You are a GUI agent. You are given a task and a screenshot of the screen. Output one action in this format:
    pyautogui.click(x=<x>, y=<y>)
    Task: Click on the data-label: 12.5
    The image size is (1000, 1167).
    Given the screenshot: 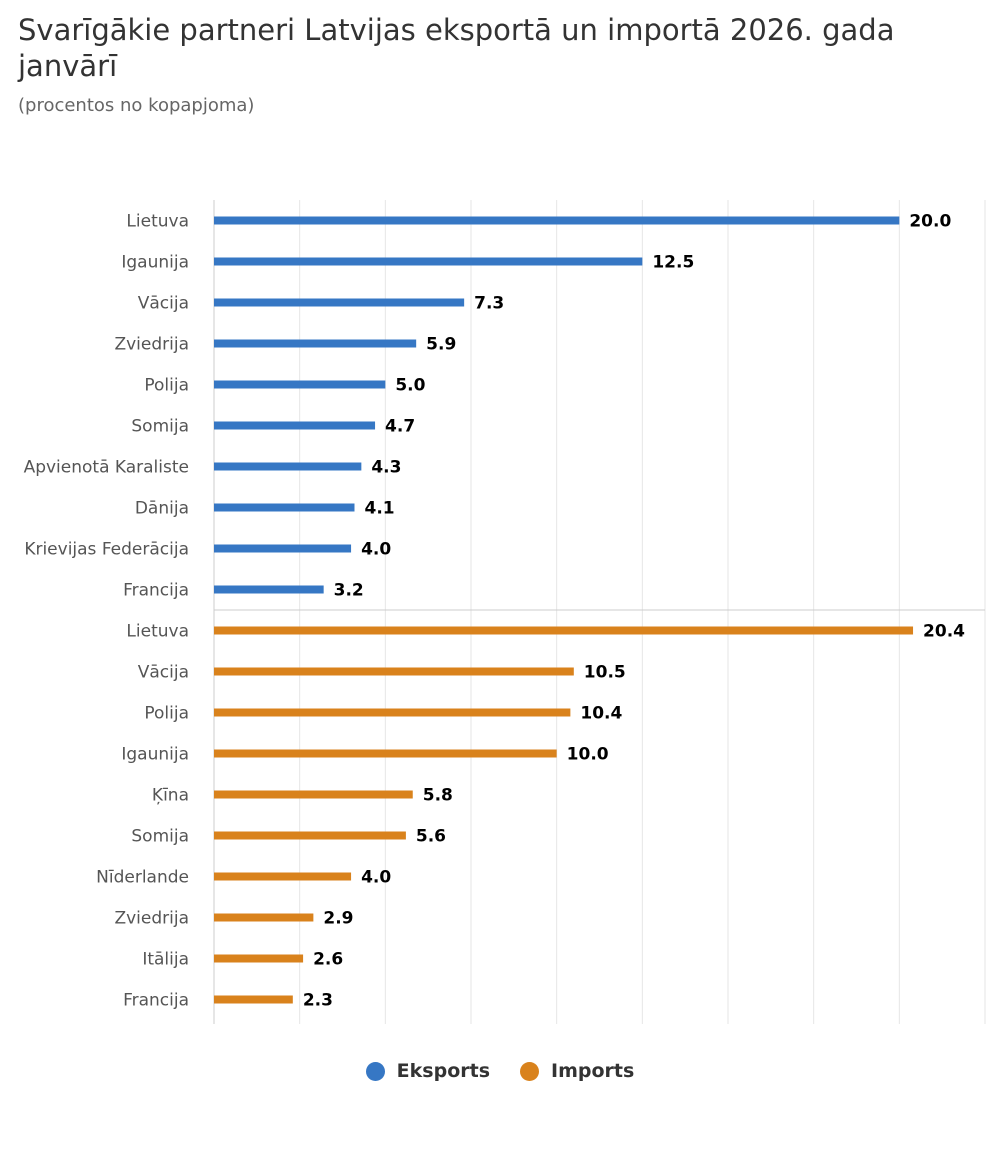 What is the action you would take?
    pyautogui.click(x=673, y=263)
    